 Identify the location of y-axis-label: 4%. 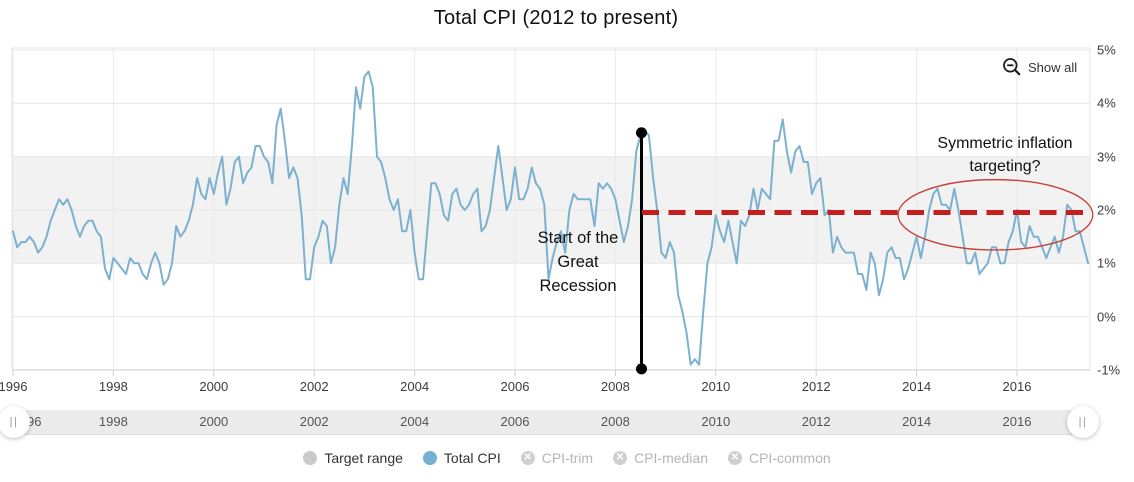
(1106, 103).